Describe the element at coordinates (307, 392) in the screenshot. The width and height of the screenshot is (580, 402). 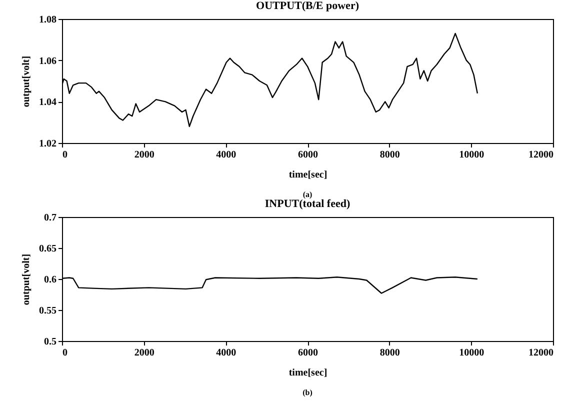
I see `text: (b)` at that location.